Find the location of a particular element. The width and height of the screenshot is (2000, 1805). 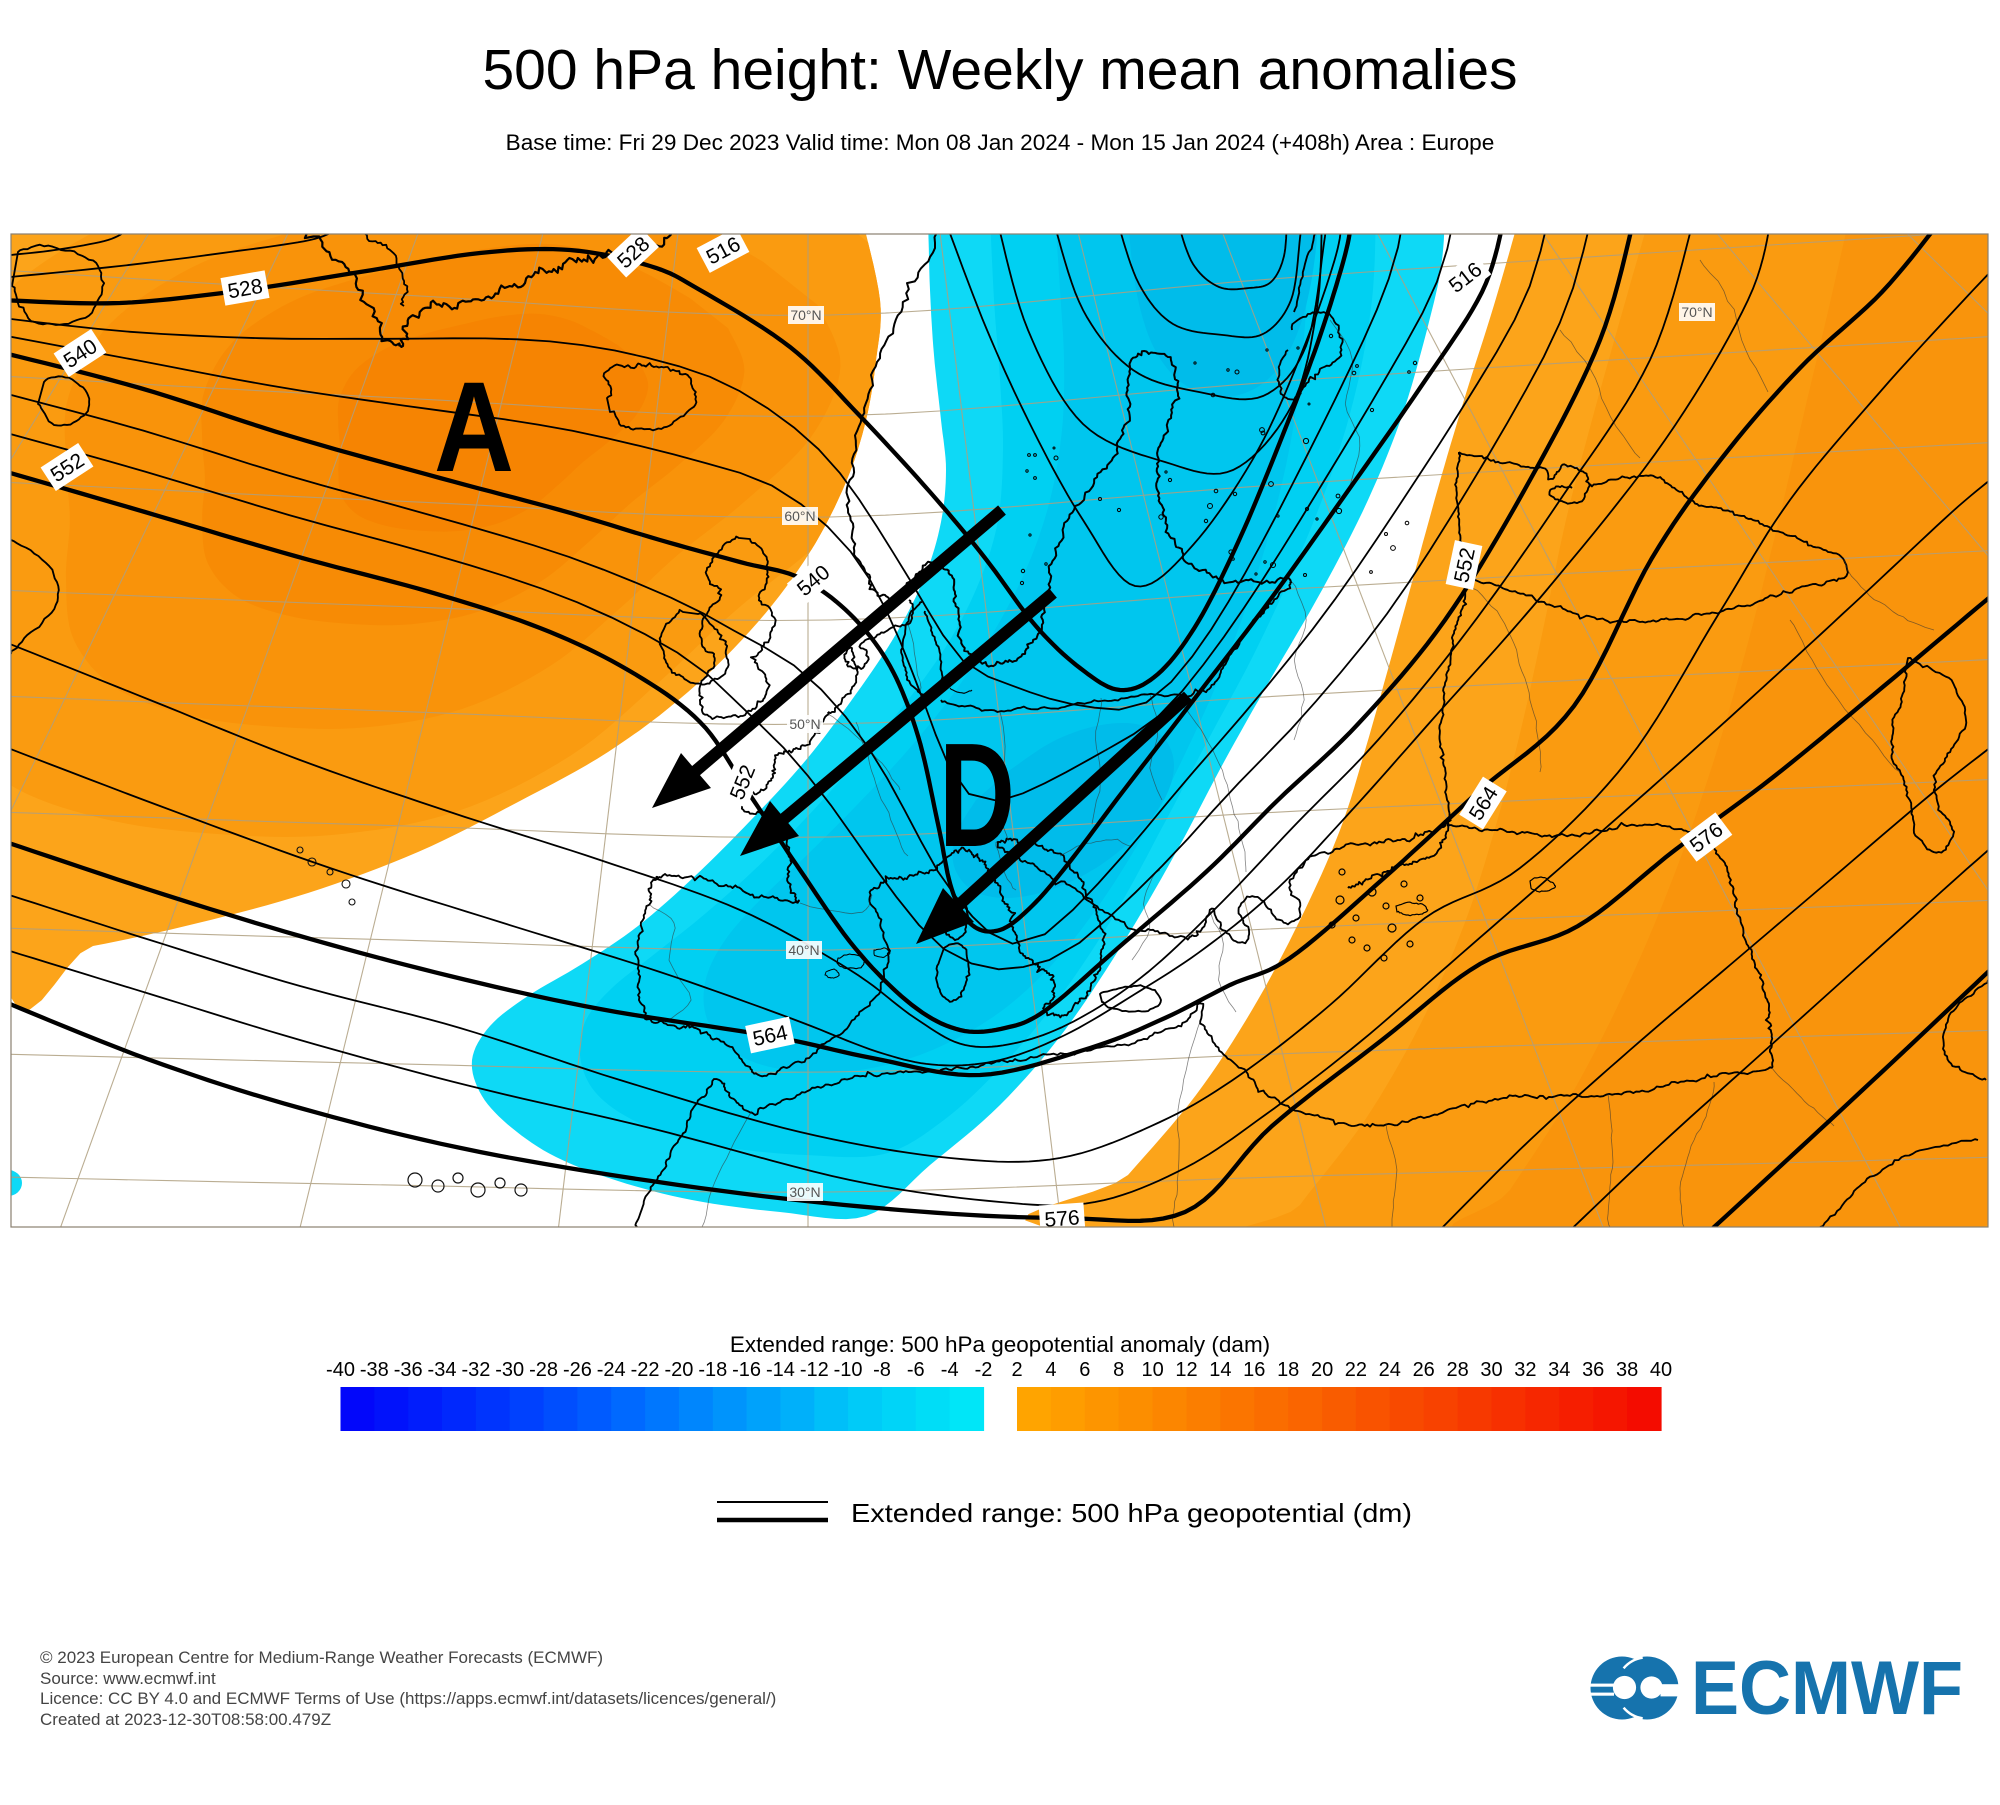

svg-text: -34 is located at coordinates (442, 1370).